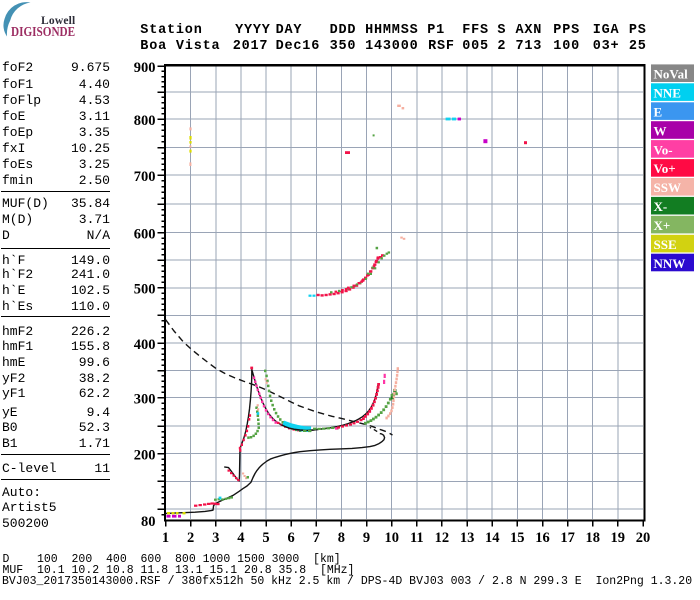  What do you see at coordinates (145, 177) in the screenshot?
I see `svg-text: 700` at bounding box center [145, 177].